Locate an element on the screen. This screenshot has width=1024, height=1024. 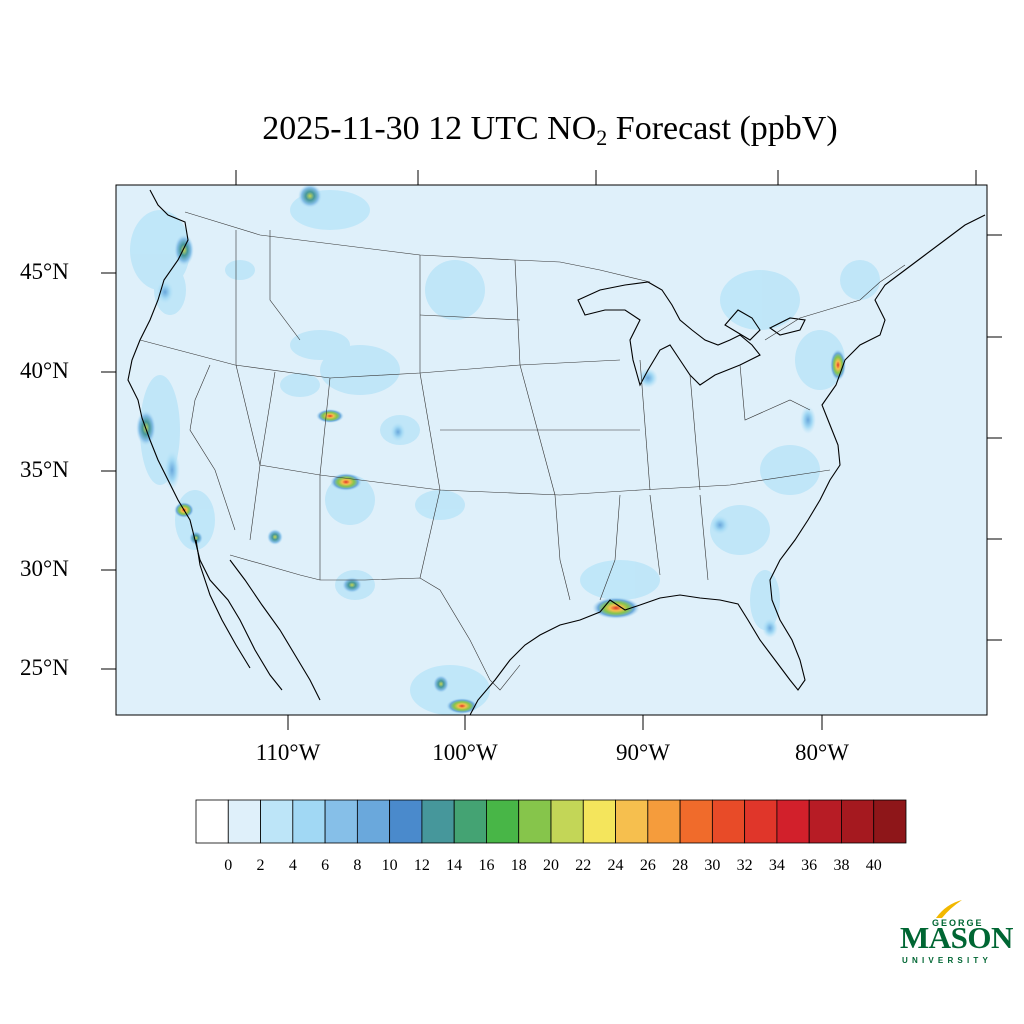
hotspot-albuquerque is located at coordinates (346, 482).